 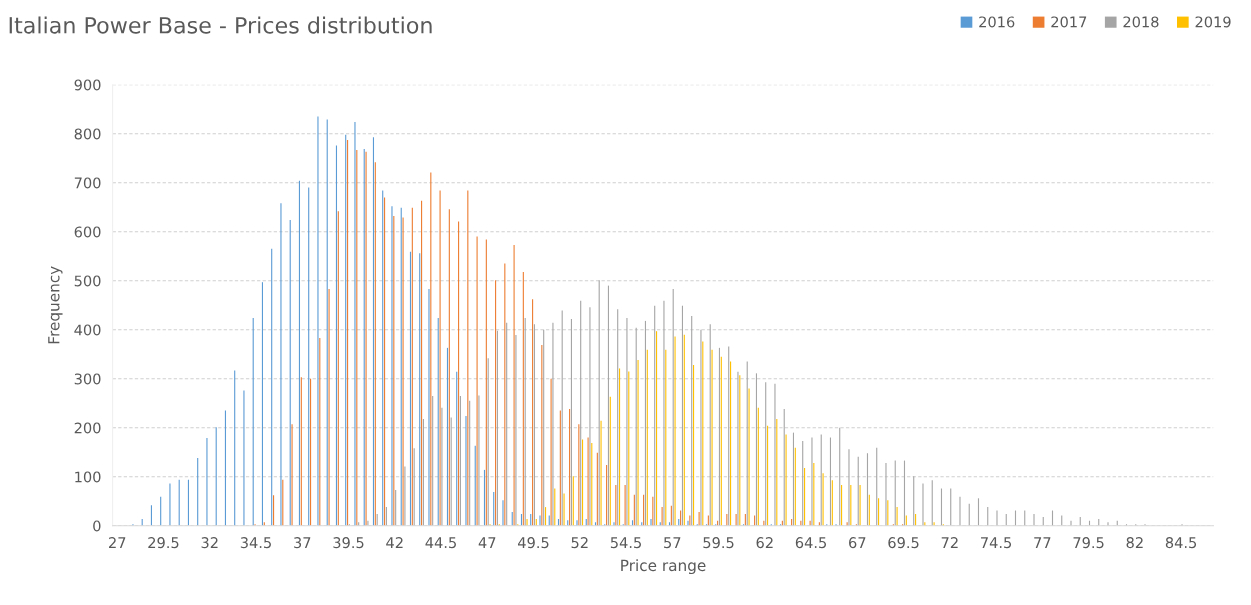 I want to click on y-tick-label: 600, so click(x=87, y=232).